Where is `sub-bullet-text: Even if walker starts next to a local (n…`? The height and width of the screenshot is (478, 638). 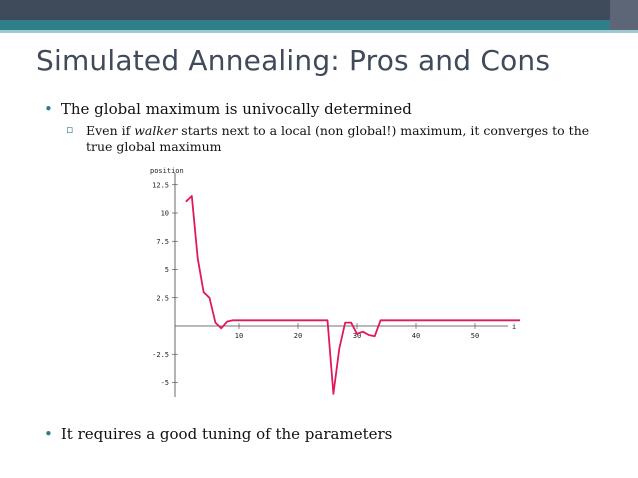 sub-bullet-text: Even if walker starts next to a local (n… is located at coordinates (346, 139).